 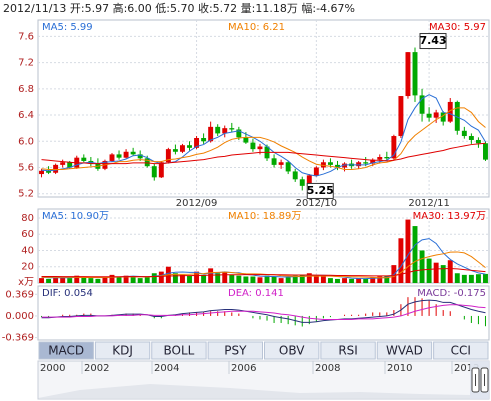 I want to click on tab-label: KDJ, so click(x=122, y=351).